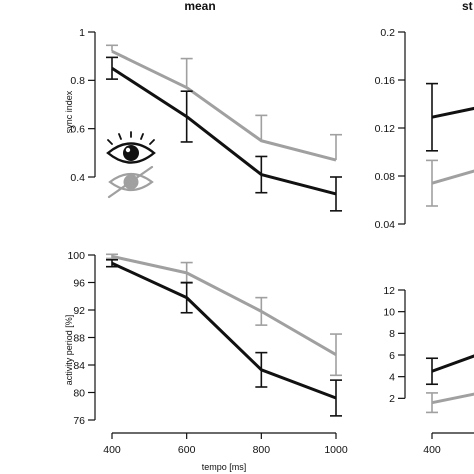 Image resolution: width=474 pixels, height=474 pixels. Describe the element at coordinates (77, 178) in the screenshot. I see `y-tick-label: 0.4` at that location.